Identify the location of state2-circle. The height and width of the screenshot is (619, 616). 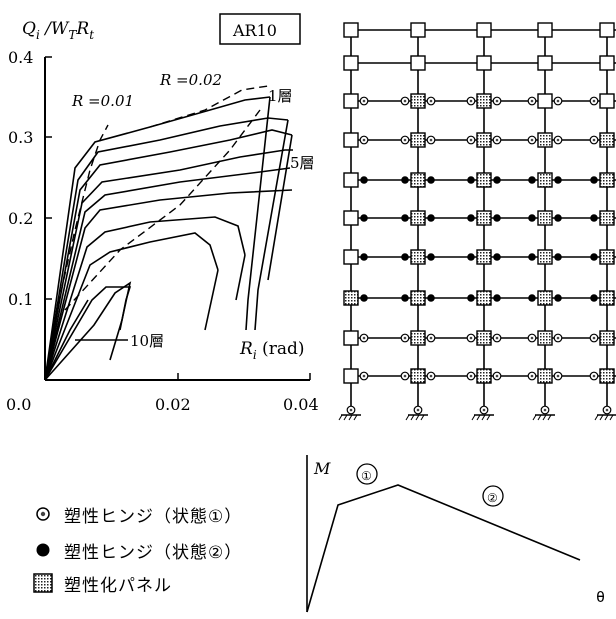
(493, 496).